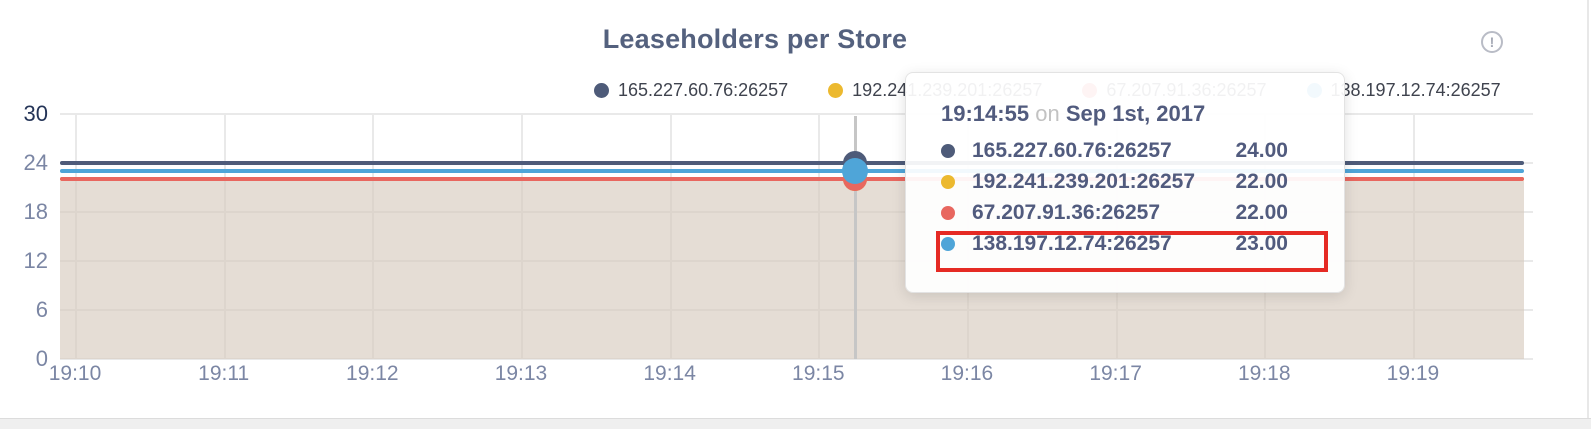 The width and height of the screenshot is (1591, 429). Describe the element at coordinates (35, 260) in the screenshot. I see `y-axis-tick-label: 12` at that location.